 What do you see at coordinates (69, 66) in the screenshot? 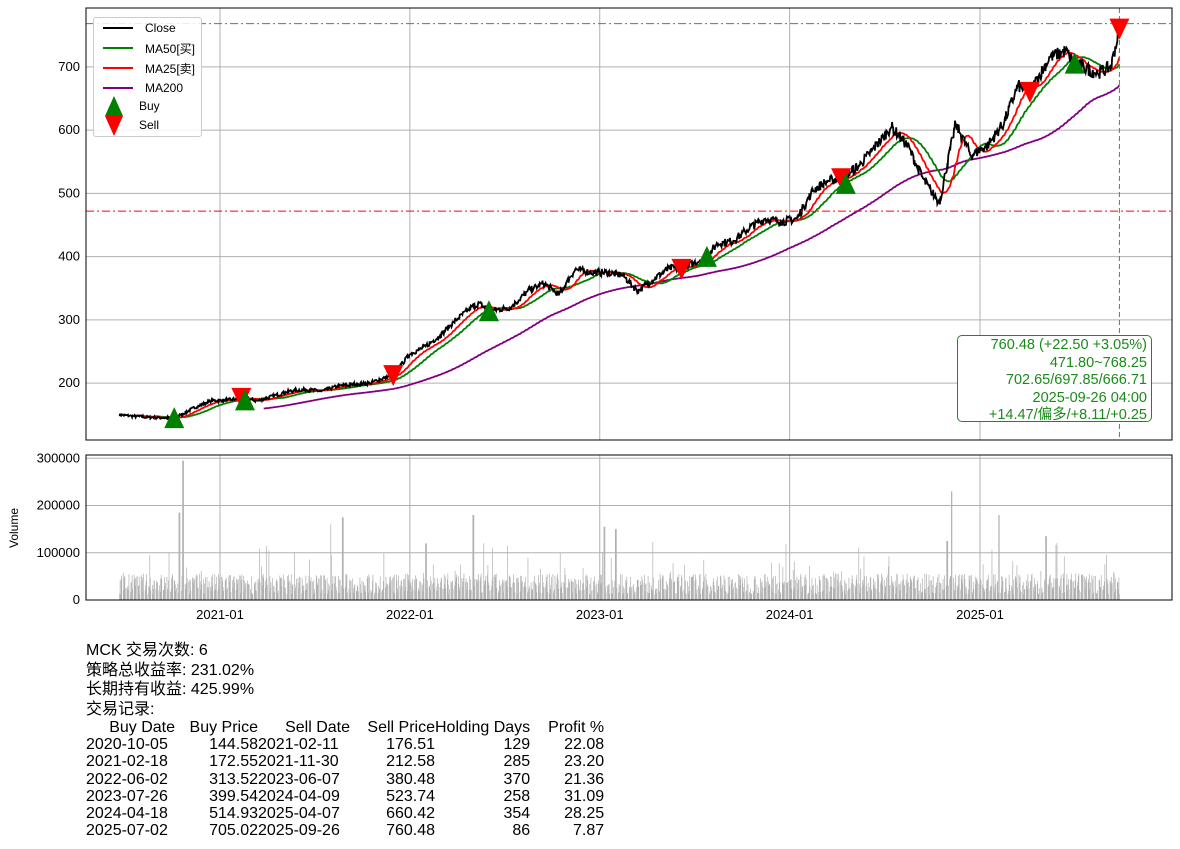
I see `y-tick-label: 700` at bounding box center [69, 66].